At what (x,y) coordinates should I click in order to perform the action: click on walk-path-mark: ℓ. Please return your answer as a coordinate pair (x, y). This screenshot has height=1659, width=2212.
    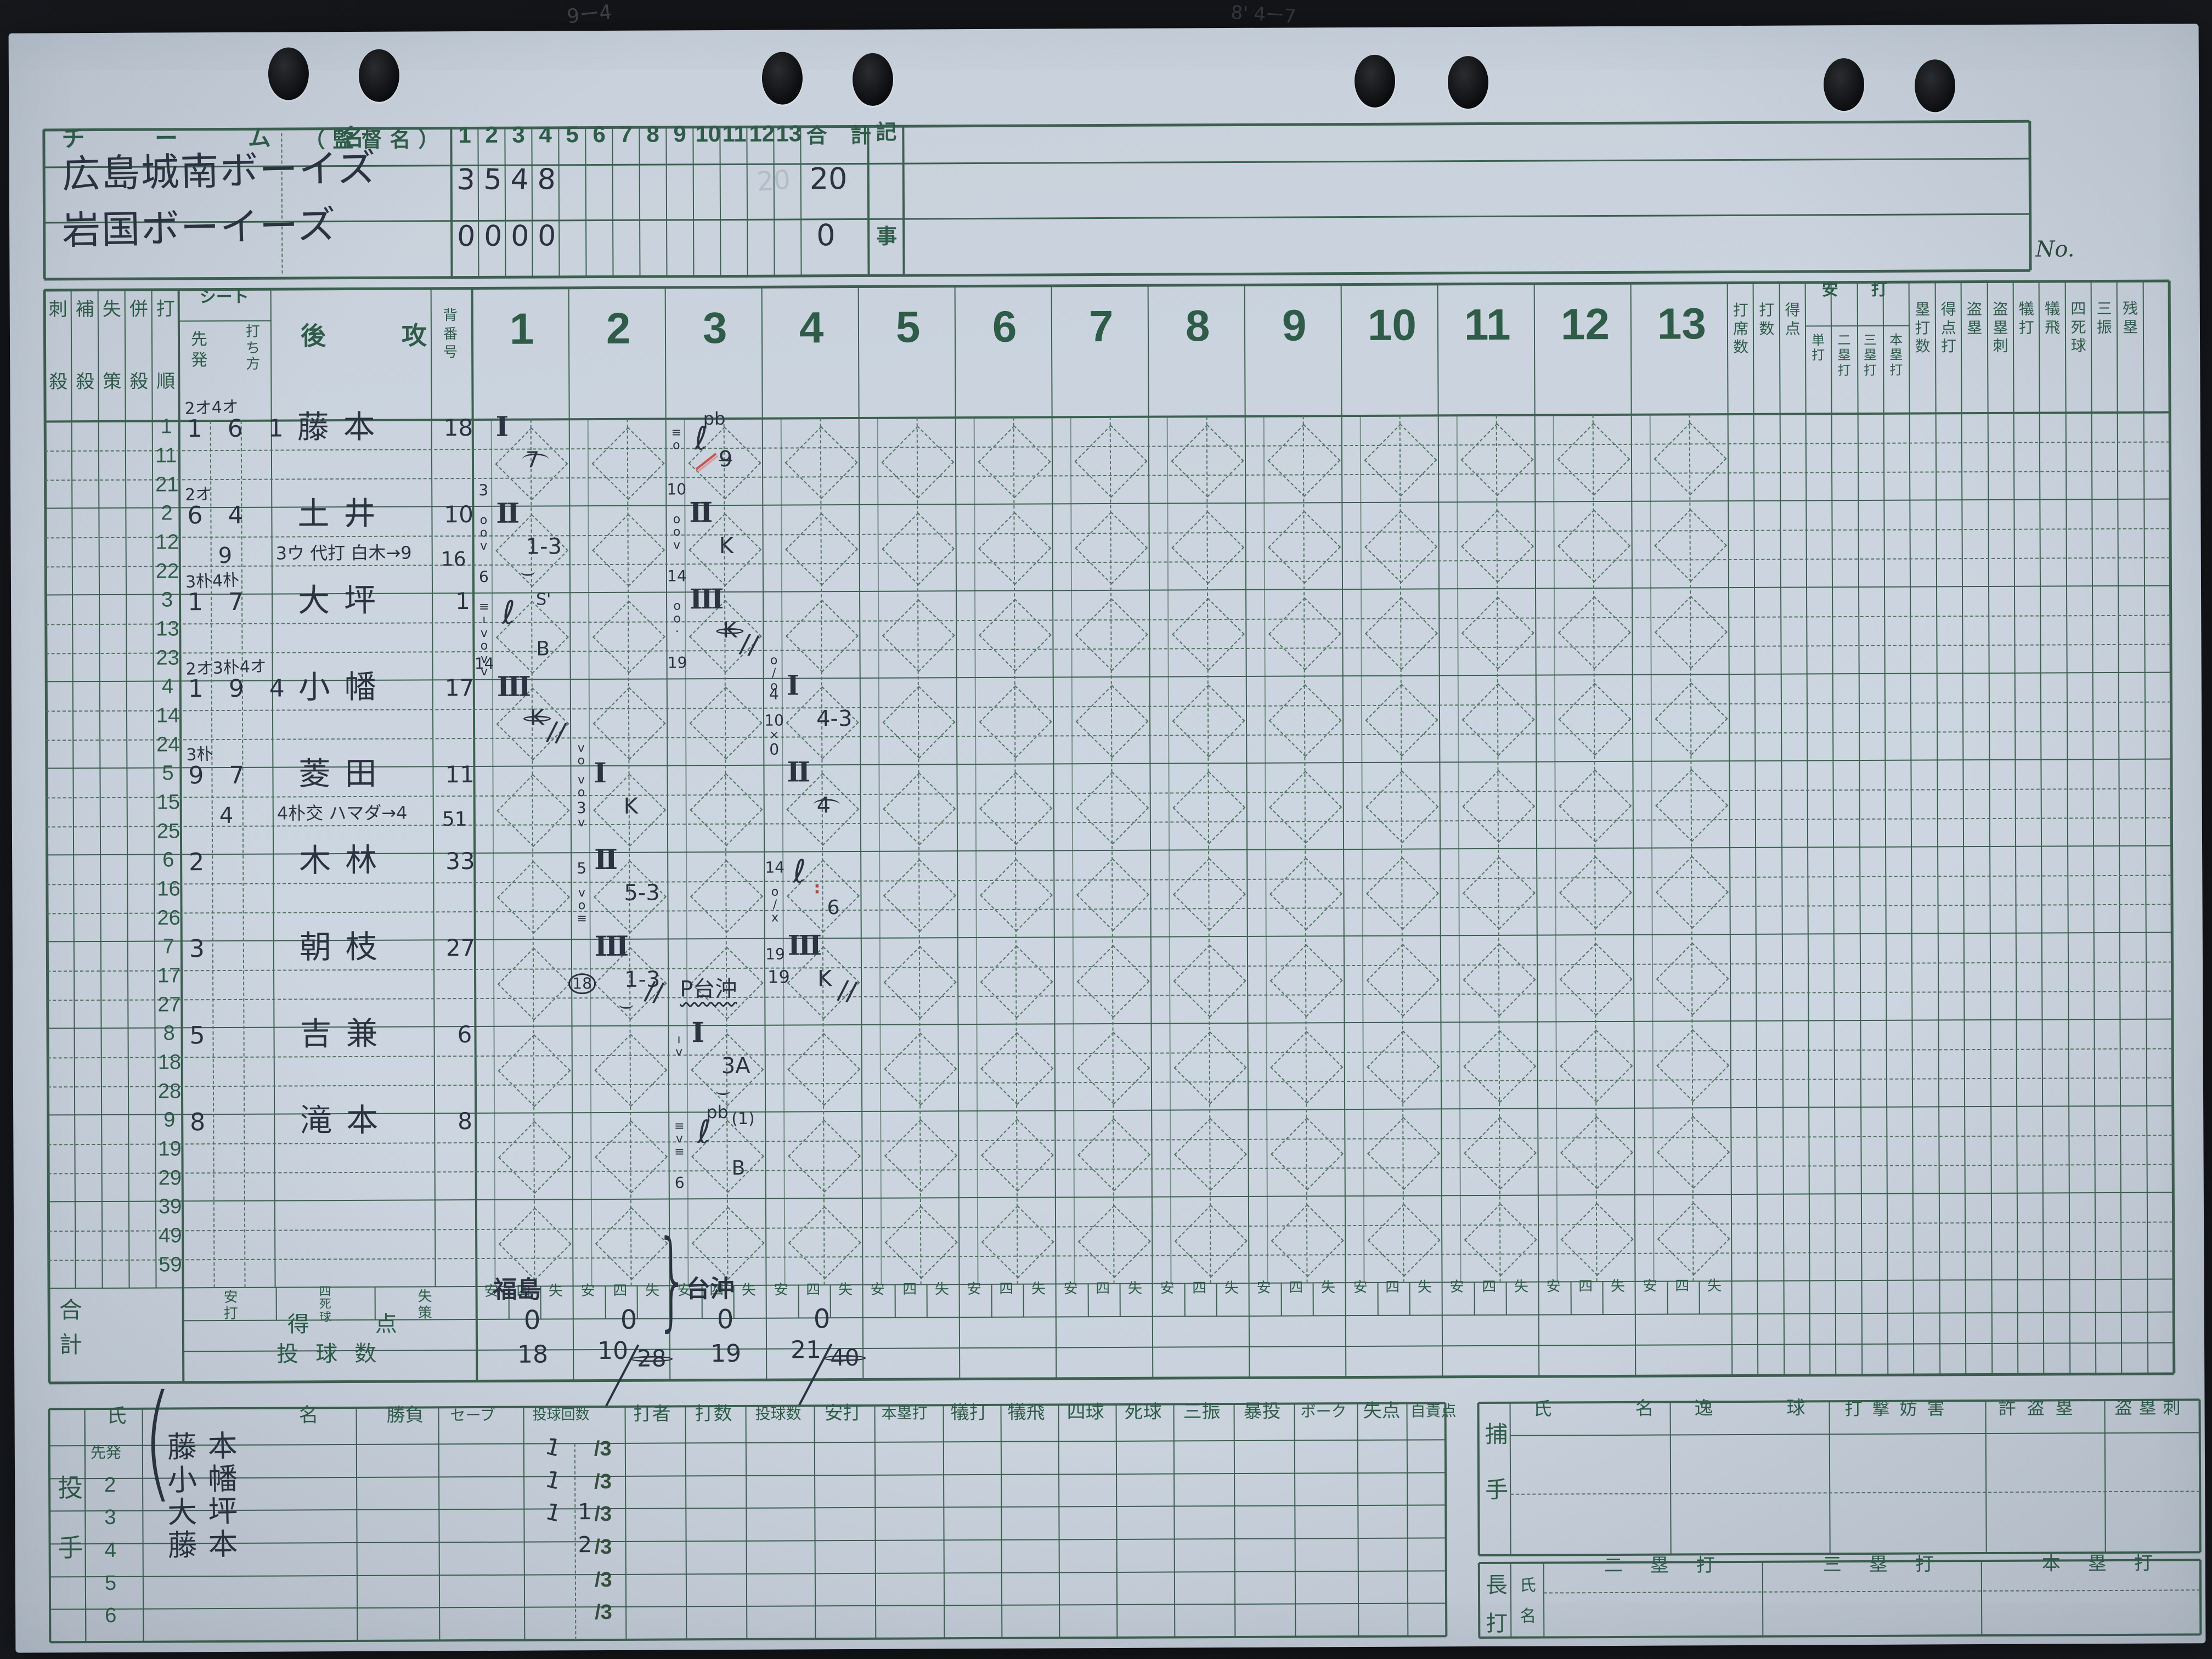
    Looking at the image, I should click on (701, 439).